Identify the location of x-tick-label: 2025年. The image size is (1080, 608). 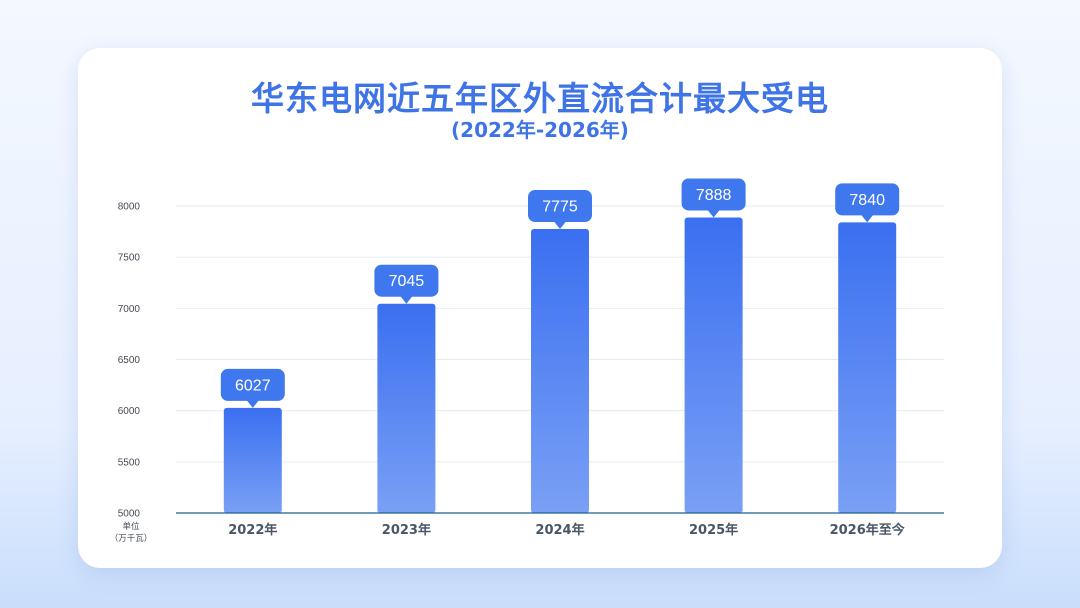
(713, 530).